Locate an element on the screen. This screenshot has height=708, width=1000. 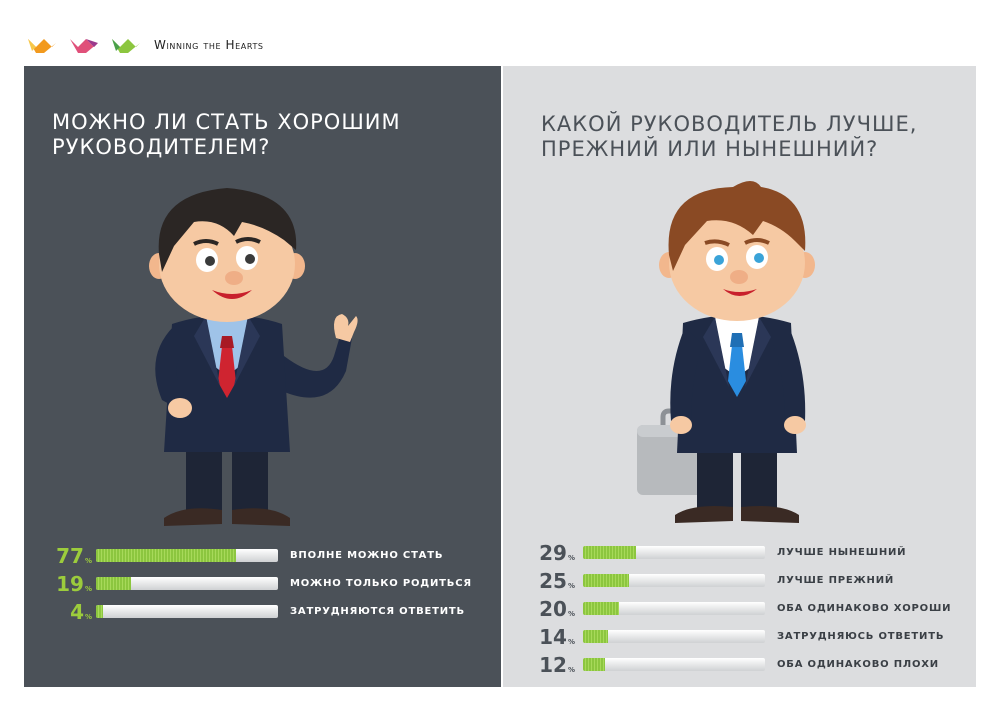
waving-manager-illustration is located at coordinates (253, 357).